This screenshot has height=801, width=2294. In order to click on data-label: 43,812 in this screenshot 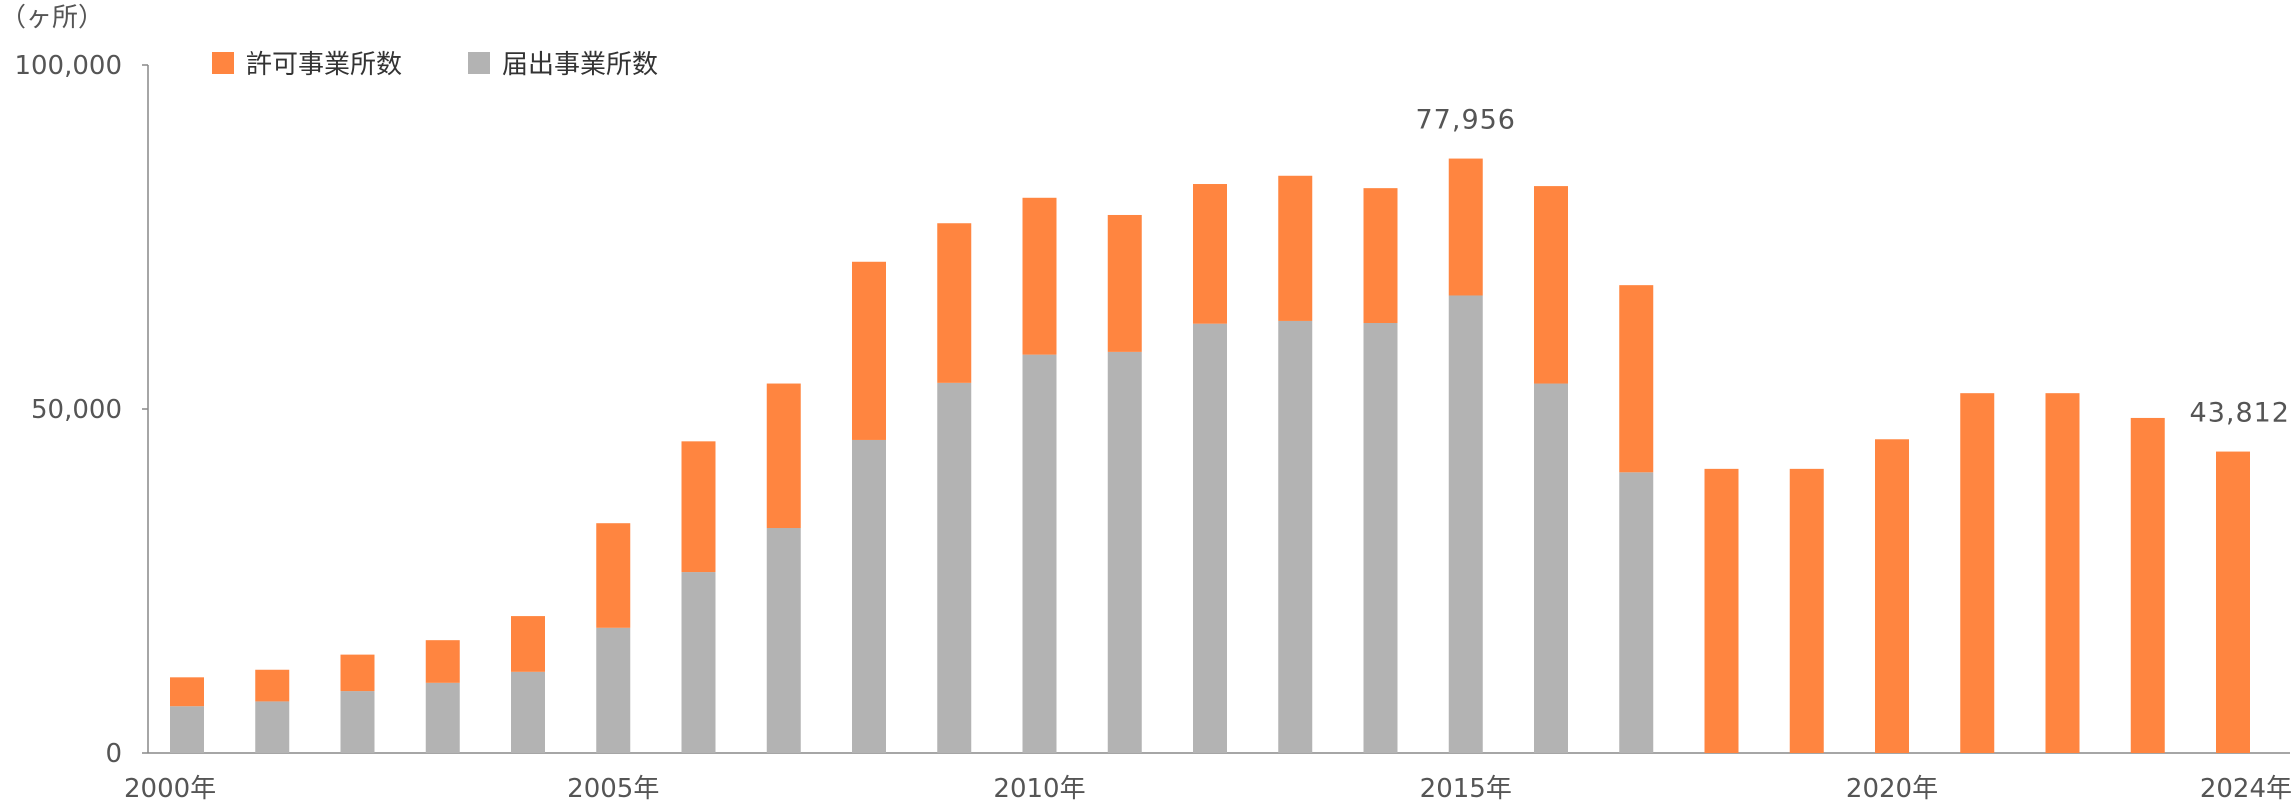, I will do `click(2240, 413)`.